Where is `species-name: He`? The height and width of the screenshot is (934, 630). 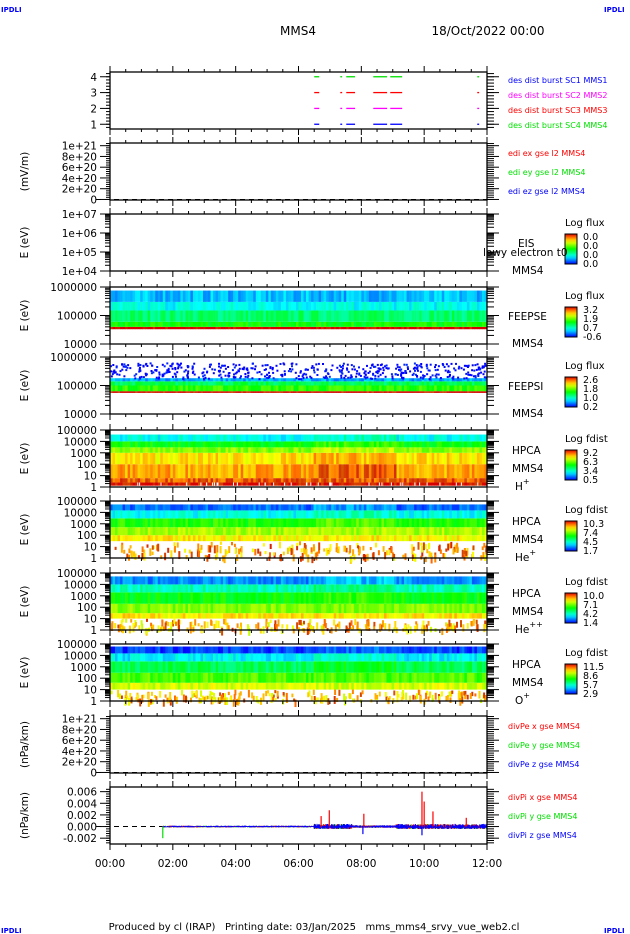
species-name: He is located at coordinates (522, 558).